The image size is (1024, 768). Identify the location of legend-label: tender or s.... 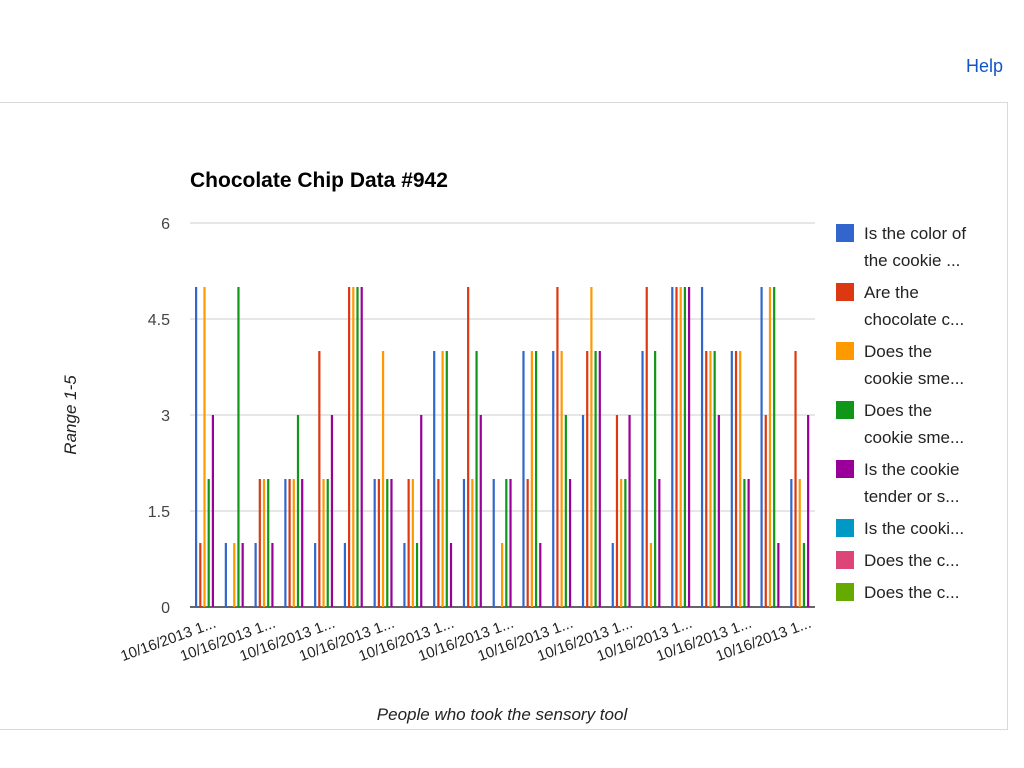
(911, 496).